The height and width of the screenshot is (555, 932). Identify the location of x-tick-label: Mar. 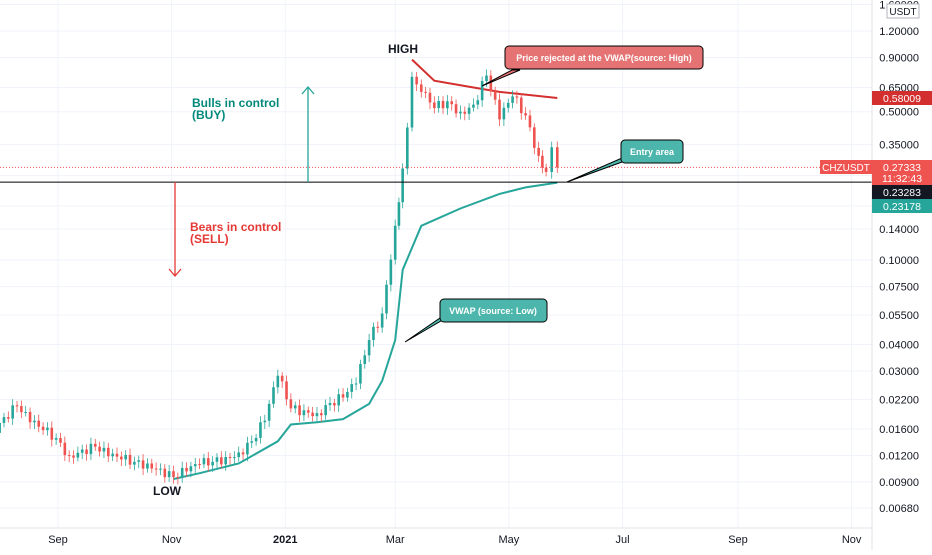
(395, 540).